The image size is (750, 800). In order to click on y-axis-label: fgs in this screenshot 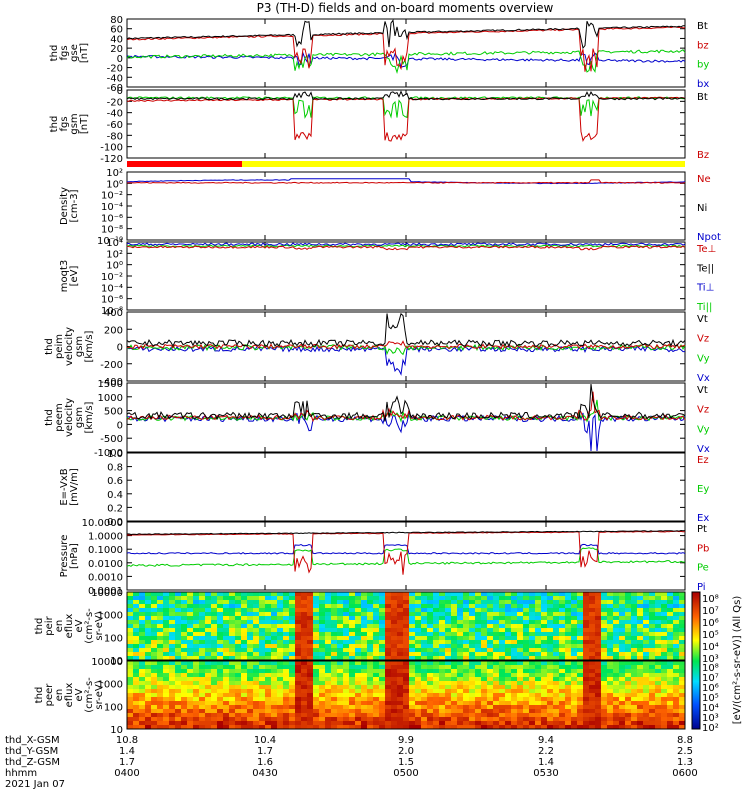, I will do `click(64, 52)`.